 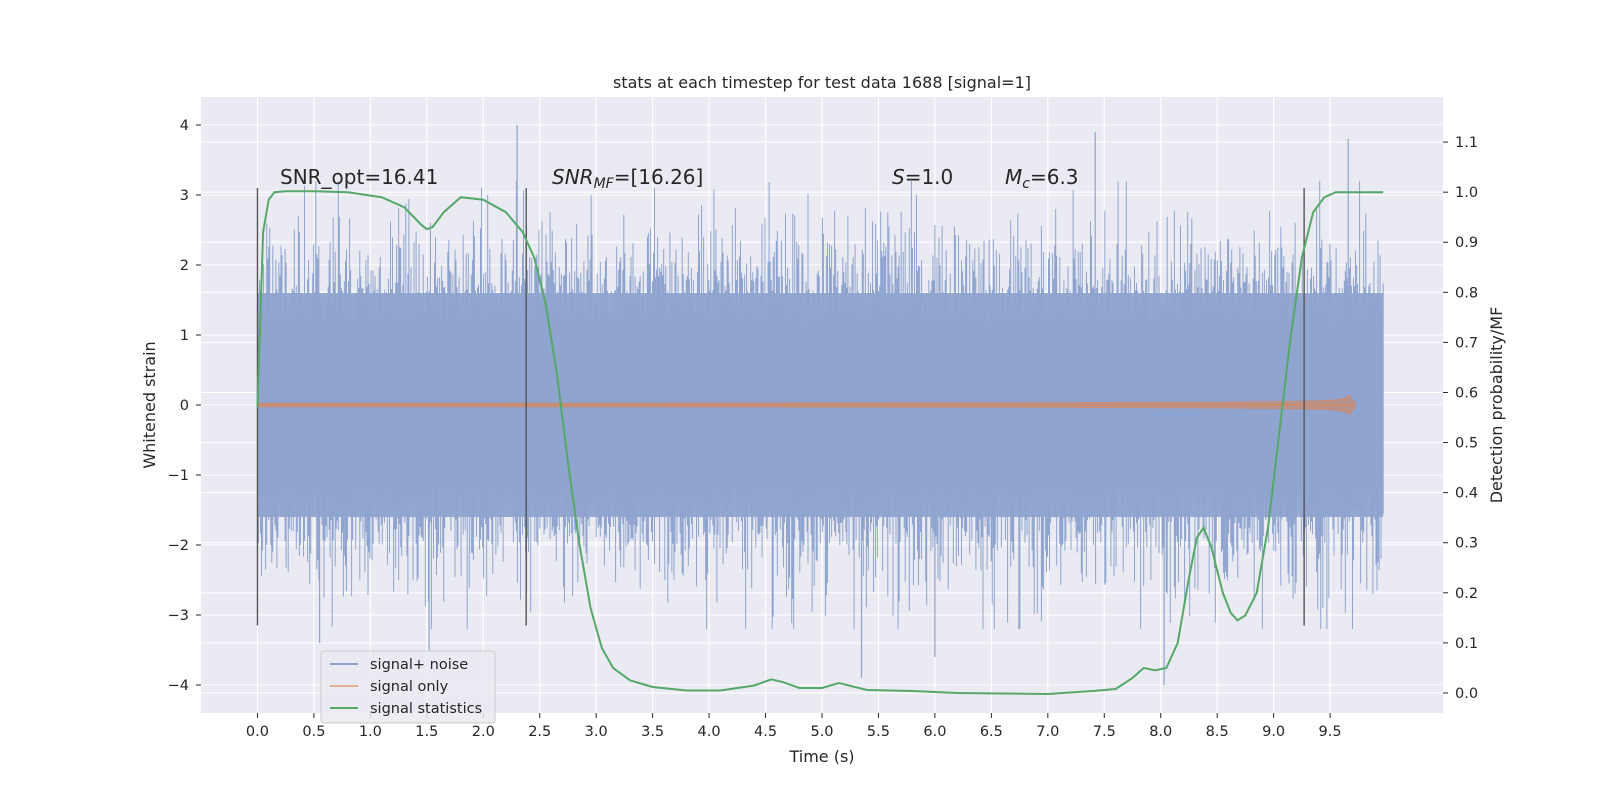 What do you see at coordinates (426, 732) in the screenshot?
I see `x-tick-label: 1.5` at bounding box center [426, 732].